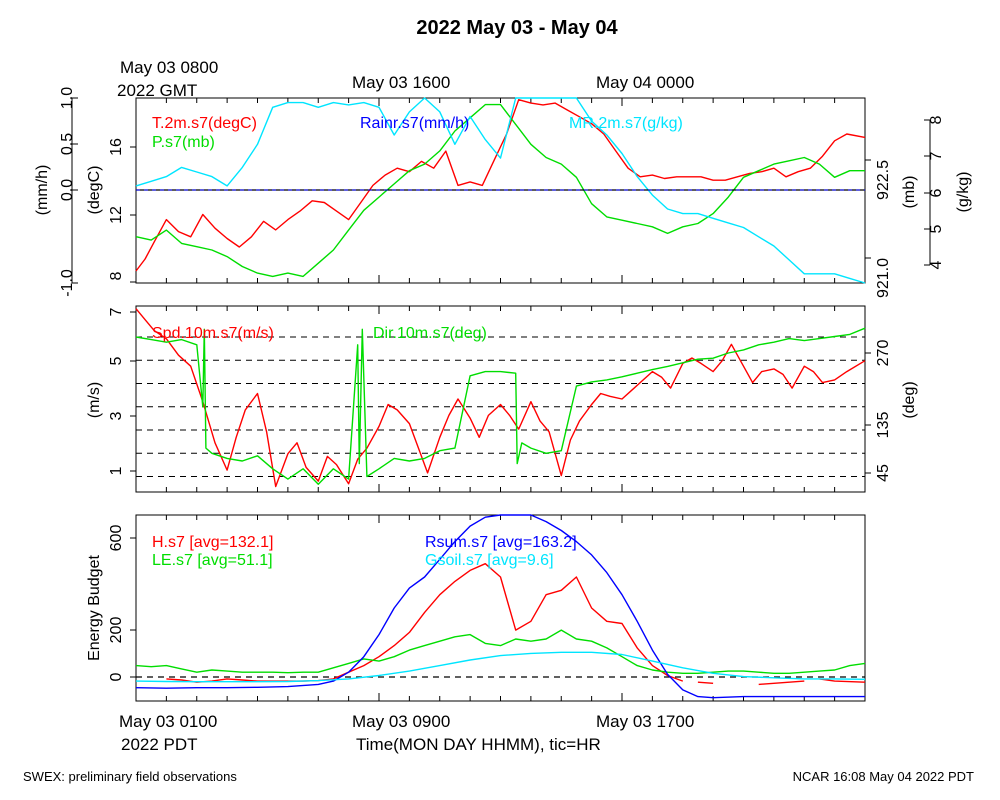  I want to click on temp-axis: 16 12 8 (degC), so click(111, 210).